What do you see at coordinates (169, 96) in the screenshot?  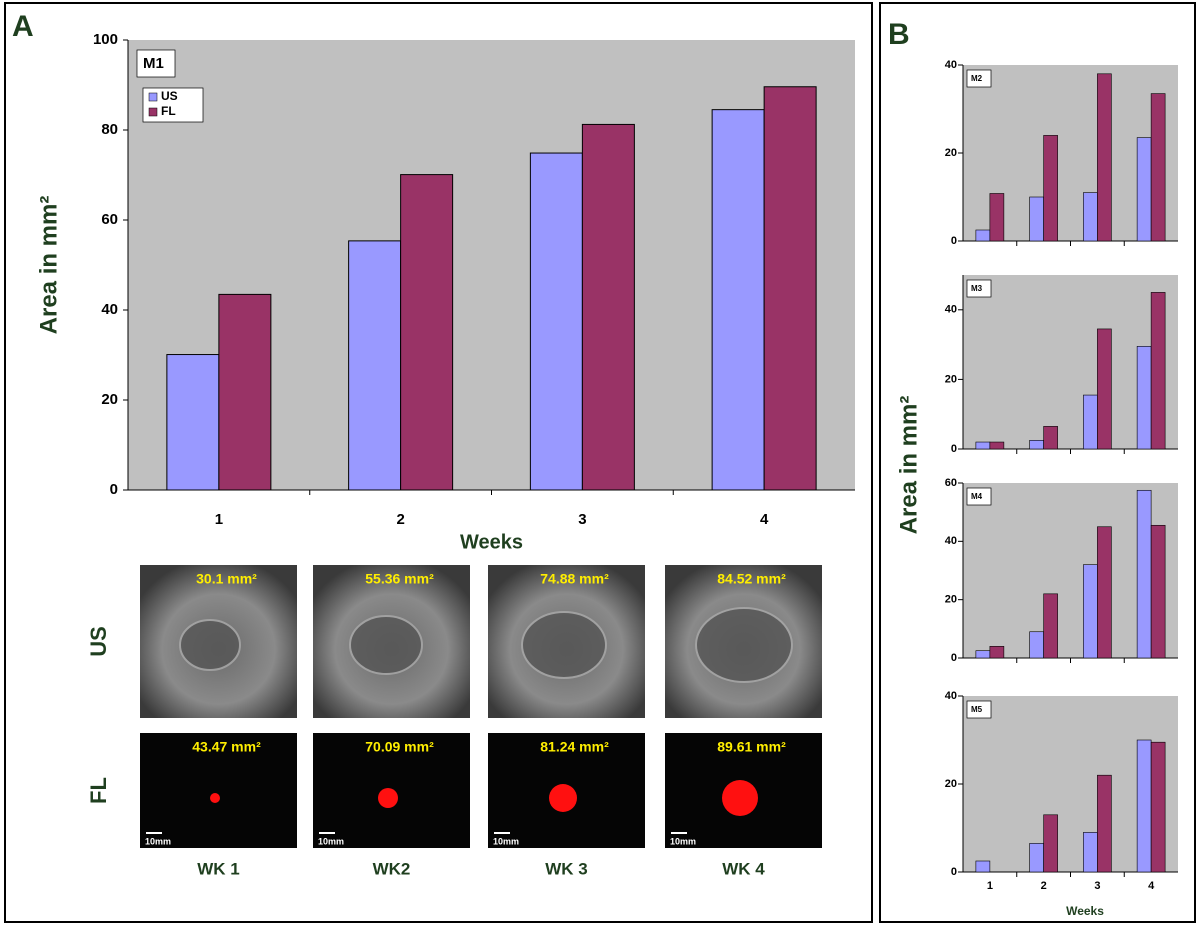 I see `legend-label: US` at bounding box center [169, 96].